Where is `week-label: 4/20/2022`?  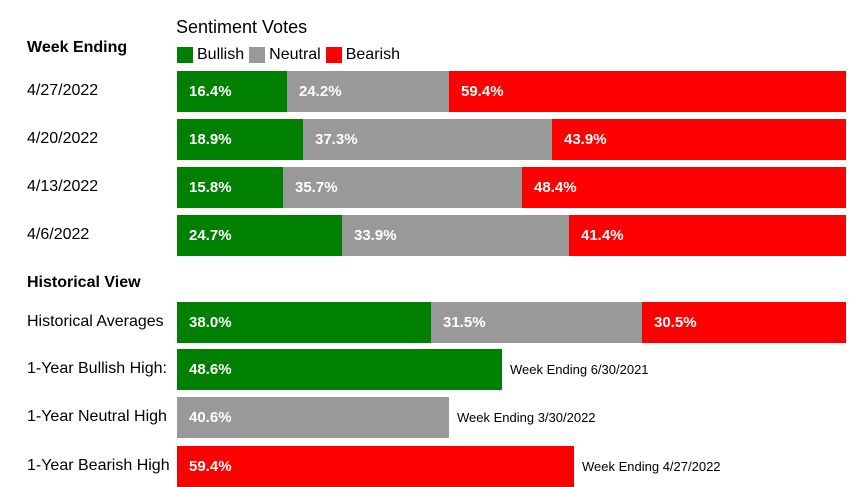 week-label: 4/20/2022 is located at coordinates (63, 138).